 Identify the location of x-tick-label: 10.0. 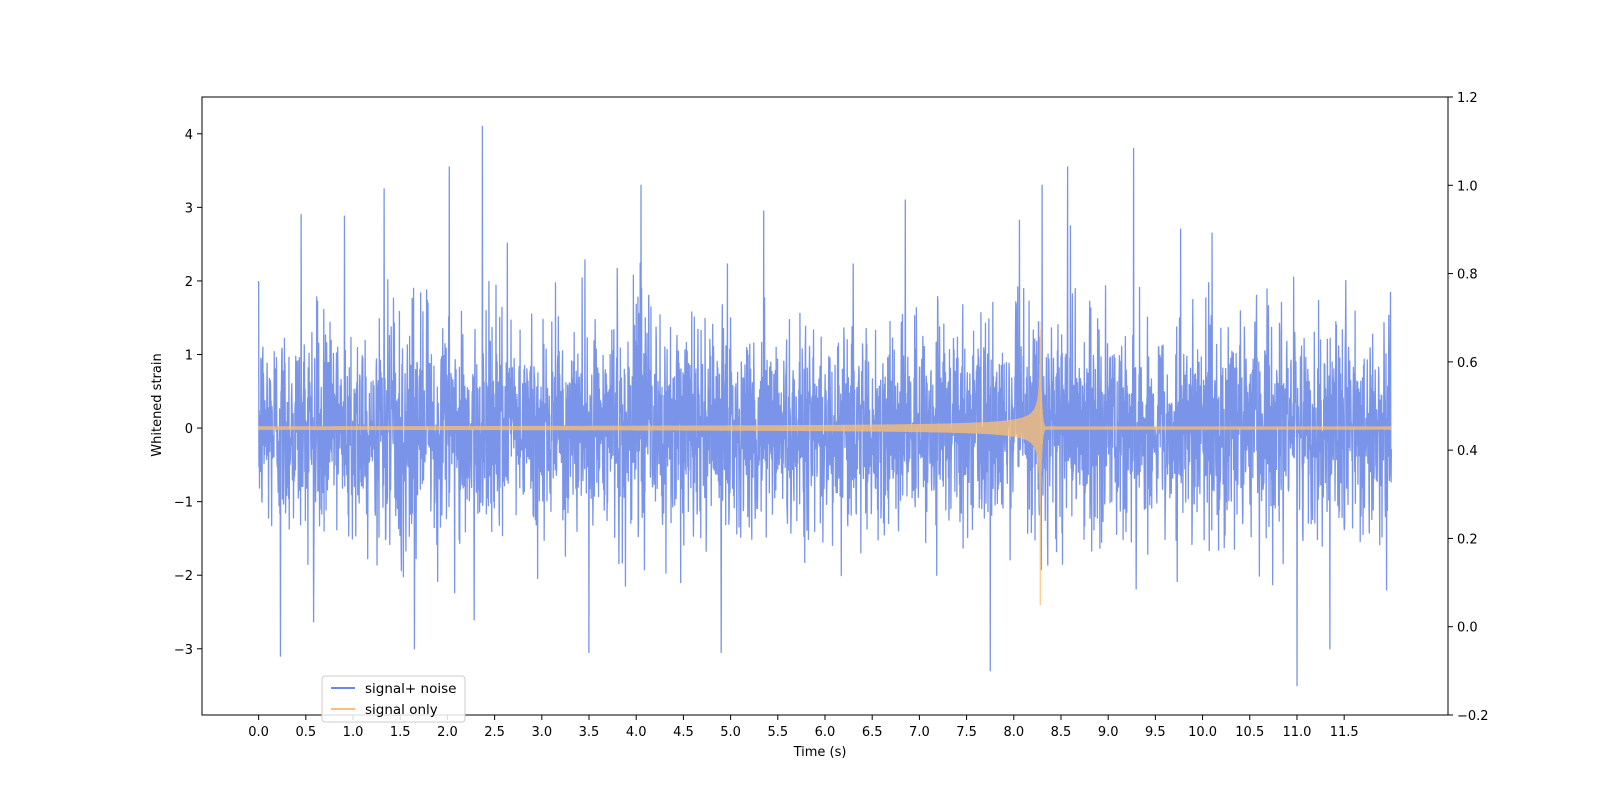
(1202, 732).